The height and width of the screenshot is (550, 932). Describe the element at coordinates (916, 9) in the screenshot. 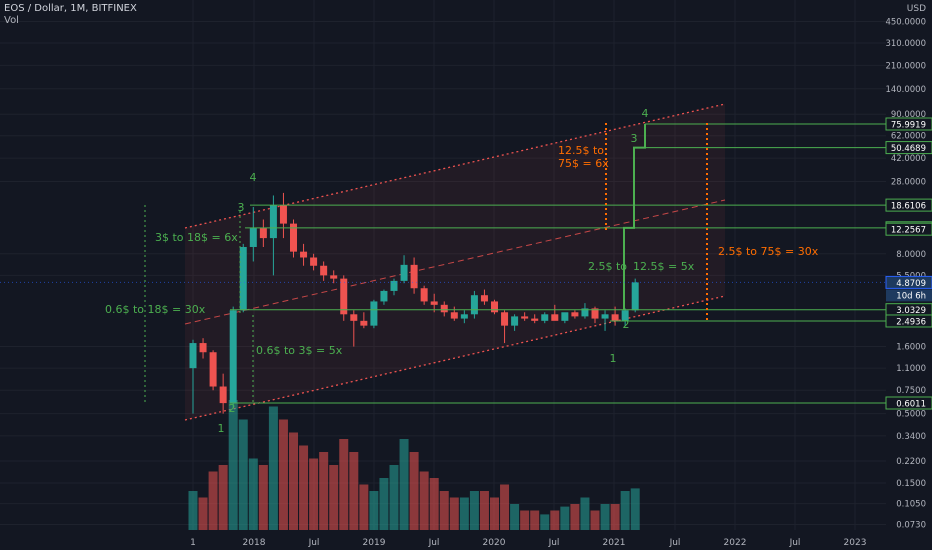

I see `currency-label: USD` at that location.